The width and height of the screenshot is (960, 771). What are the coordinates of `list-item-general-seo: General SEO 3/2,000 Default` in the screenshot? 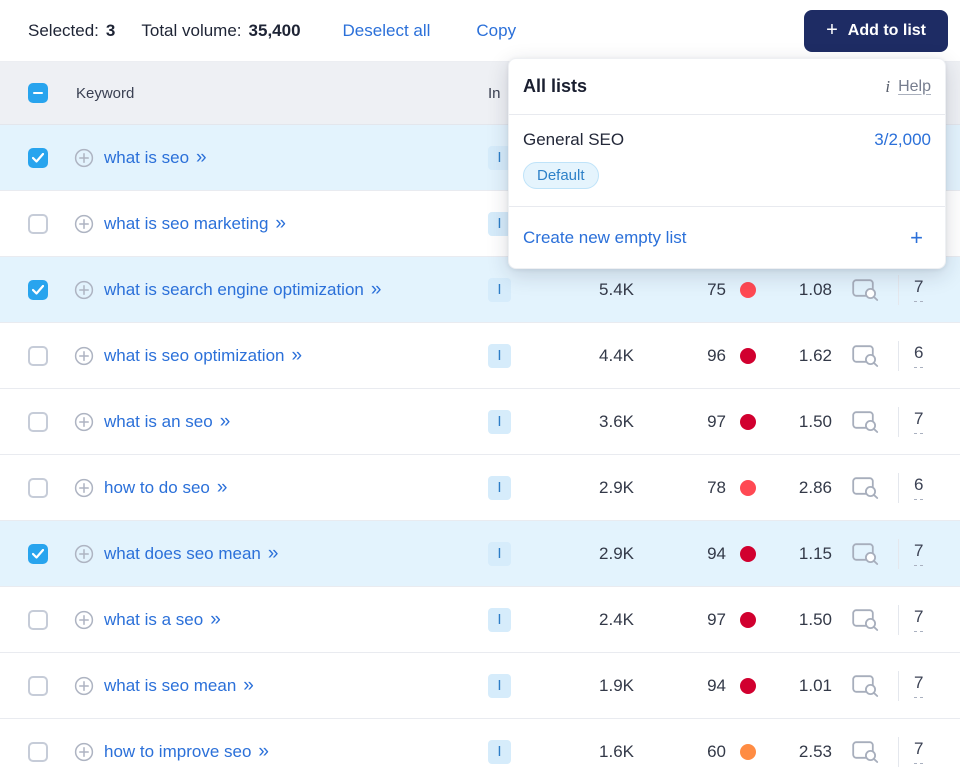 It's located at (727, 161).